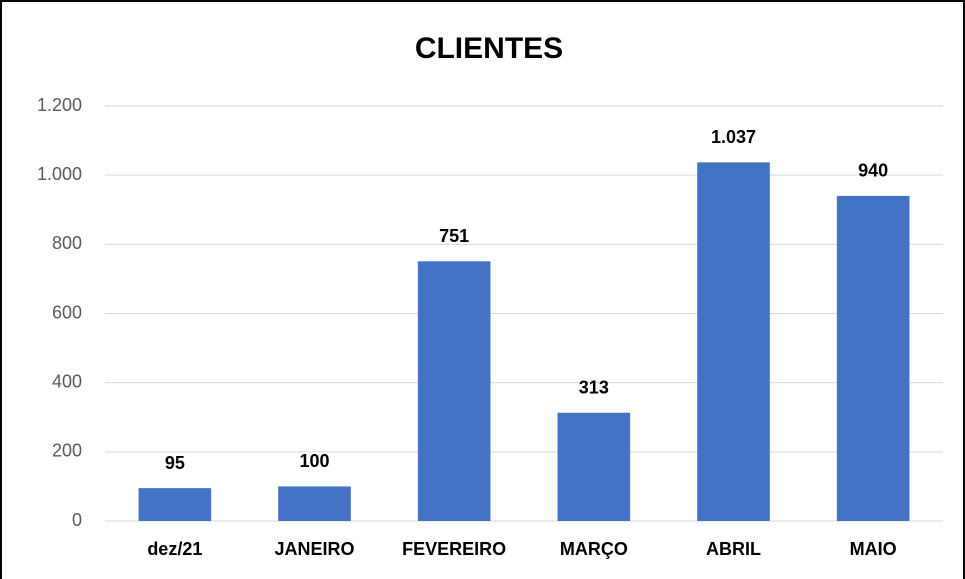 The width and height of the screenshot is (965, 579). I want to click on value-label: 313, so click(594, 388).